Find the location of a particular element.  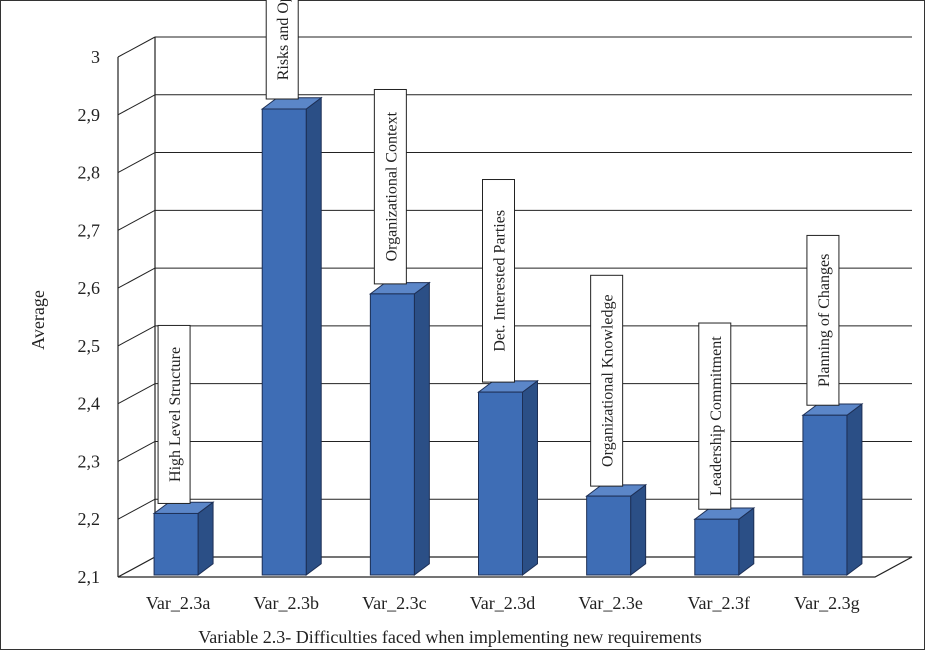

y-tick-label: 2,8 is located at coordinates (89, 173).